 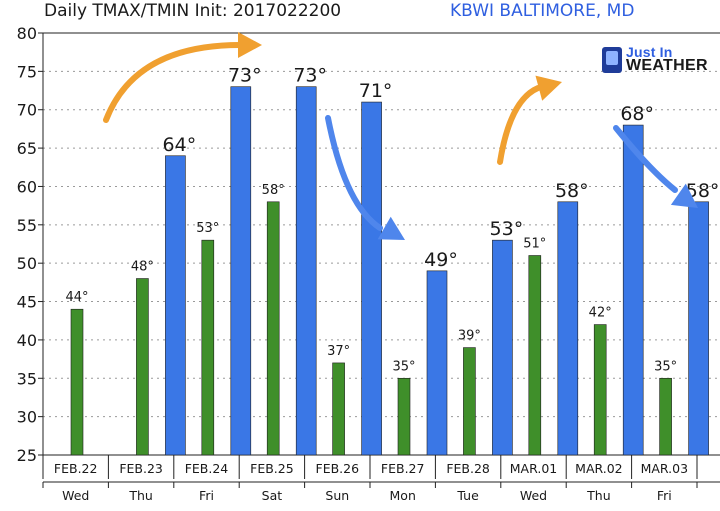 What do you see at coordinates (27, 186) in the screenshot?
I see `y-tick-label: 60` at bounding box center [27, 186].